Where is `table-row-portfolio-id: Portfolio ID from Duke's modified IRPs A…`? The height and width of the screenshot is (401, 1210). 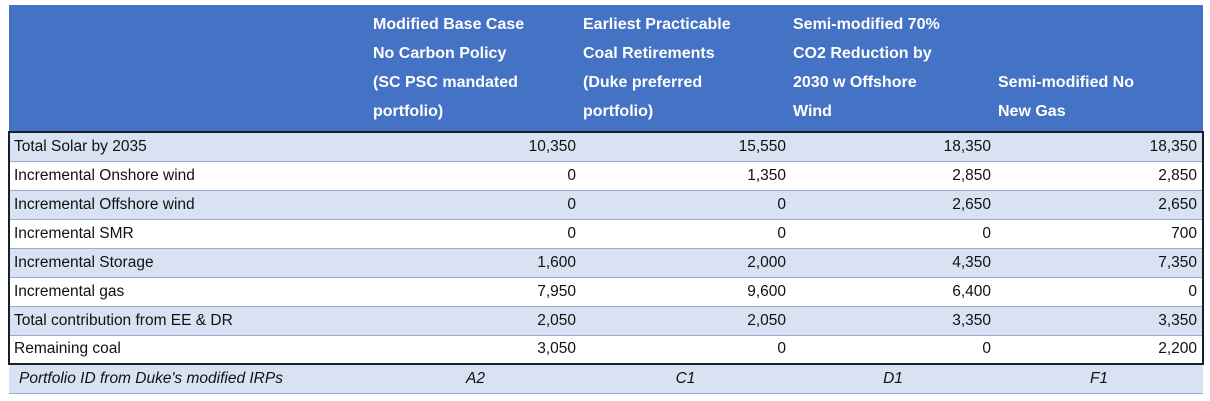
table-row-portfolio-id: Portfolio ID from Duke's modified IRPs A… is located at coordinates (606, 378).